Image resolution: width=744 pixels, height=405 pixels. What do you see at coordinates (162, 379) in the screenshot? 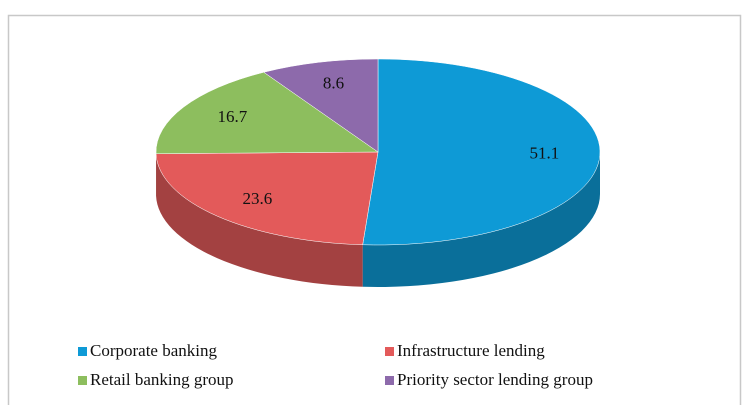
I see `legend-label: Retail banking group` at bounding box center [162, 379].